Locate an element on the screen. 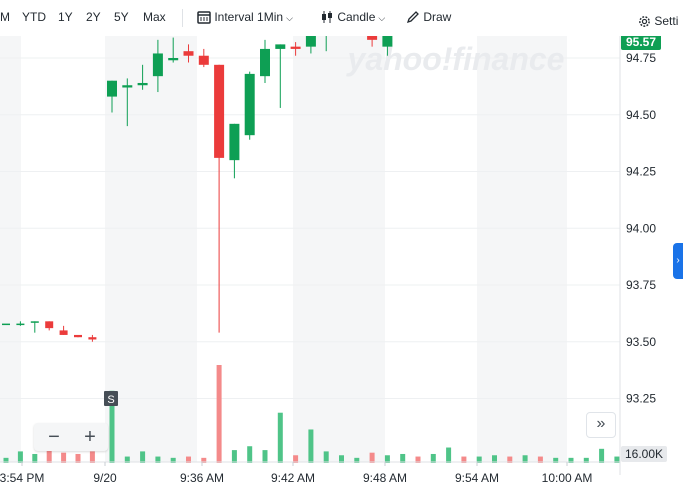 The width and height of the screenshot is (683, 500). interval-value: 1Min is located at coordinates (270, 17).